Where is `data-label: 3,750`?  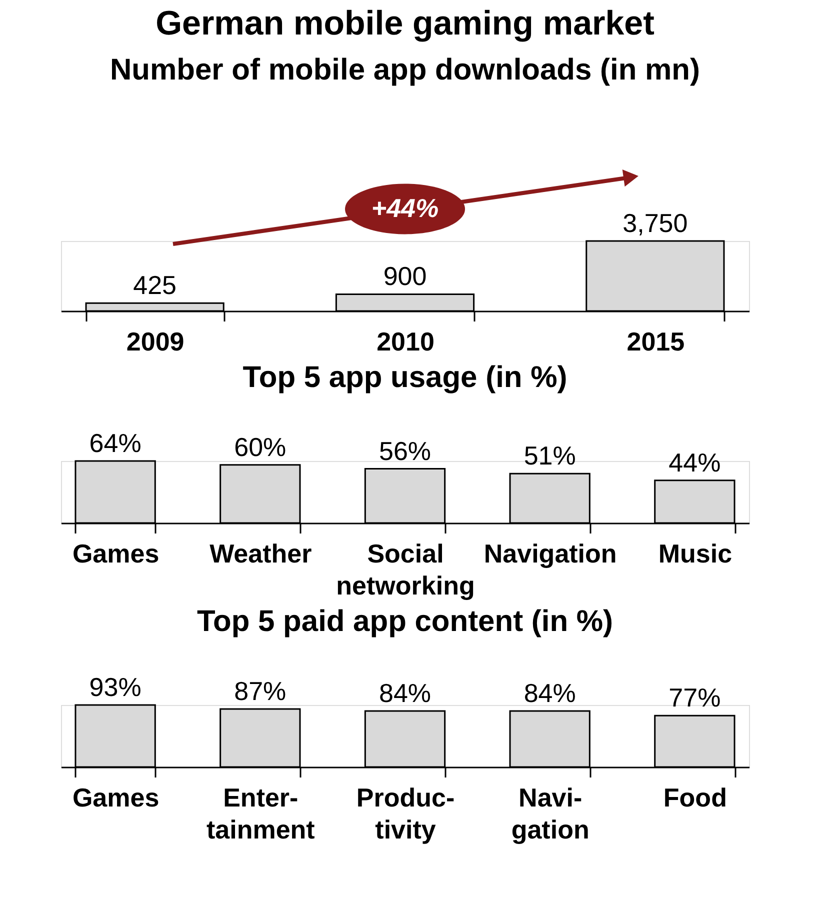 data-label: 3,750 is located at coordinates (655, 223).